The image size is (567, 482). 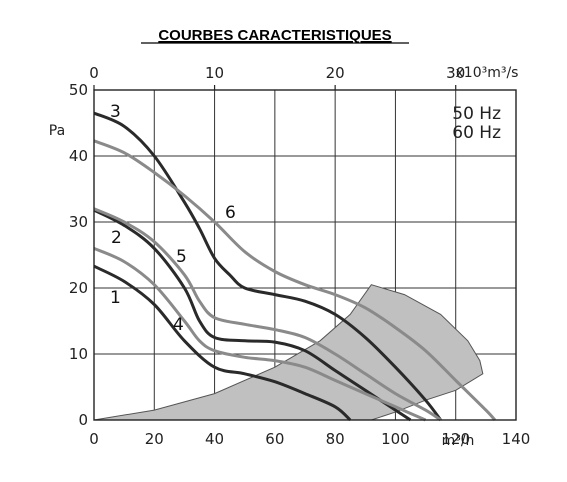 I want to click on curve-label-6: 6, so click(x=230, y=213).